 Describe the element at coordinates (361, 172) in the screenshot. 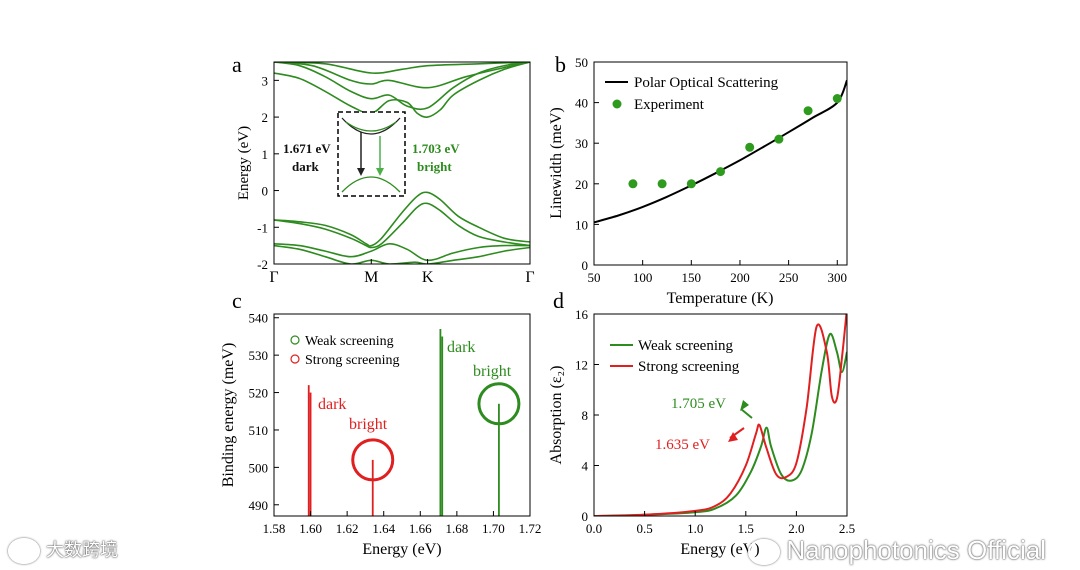

I see `inset-dark-arrowhead` at that location.